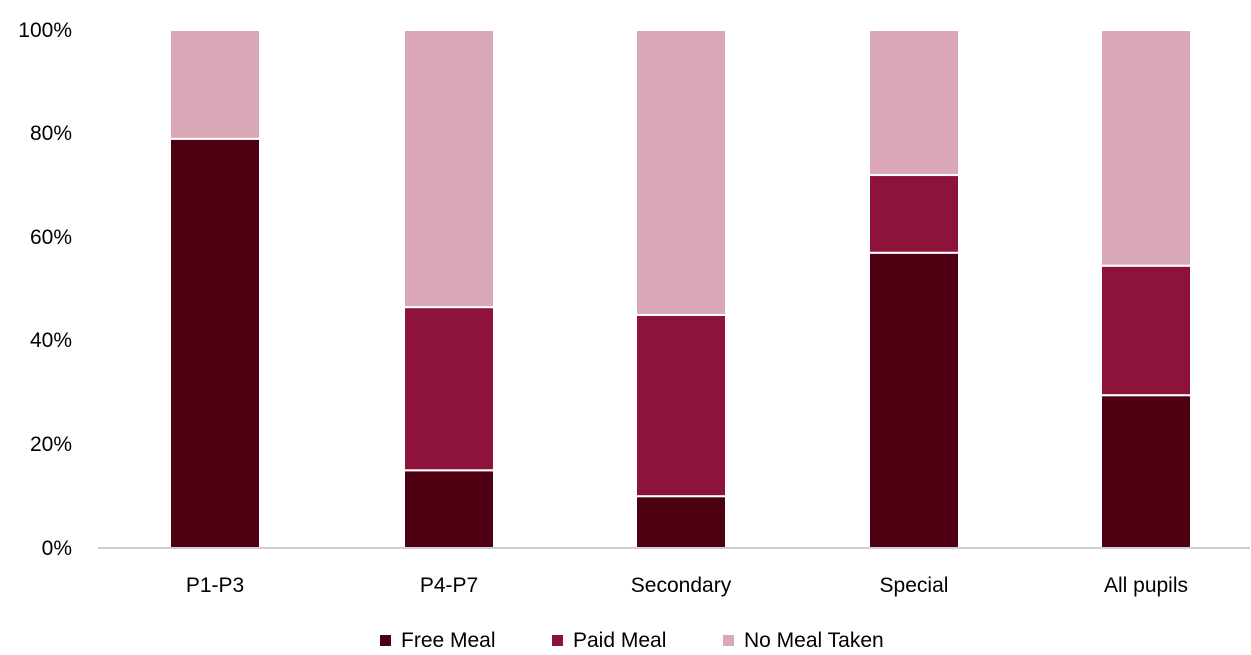 The height and width of the screenshot is (655, 1251). I want to click on legend-item-paid-meal: Paid Meal, so click(609, 640).